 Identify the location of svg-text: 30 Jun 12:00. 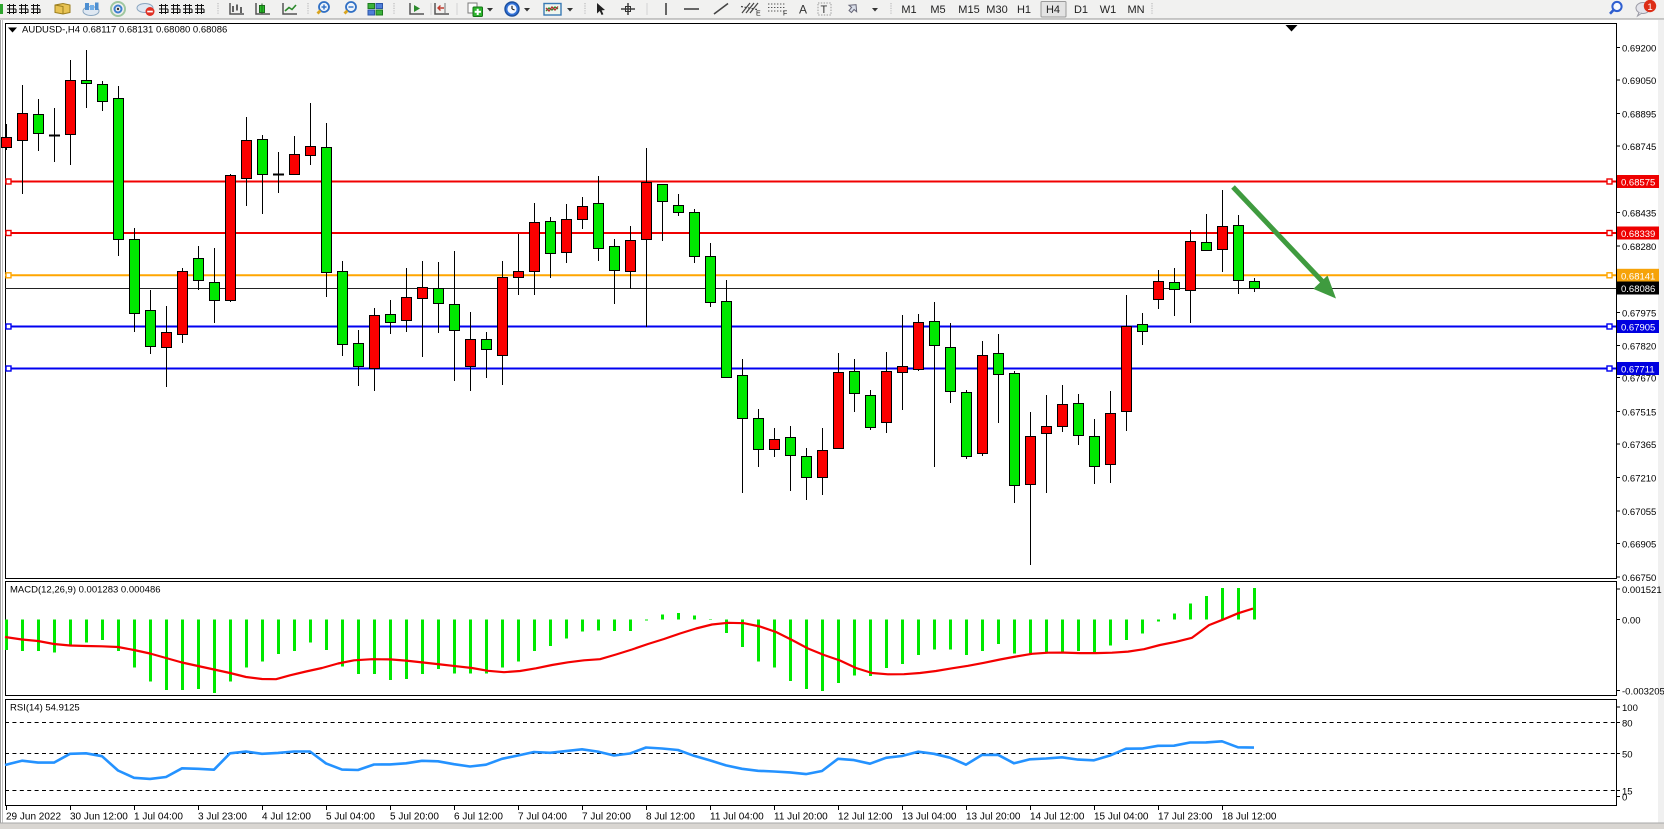
(99, 817).